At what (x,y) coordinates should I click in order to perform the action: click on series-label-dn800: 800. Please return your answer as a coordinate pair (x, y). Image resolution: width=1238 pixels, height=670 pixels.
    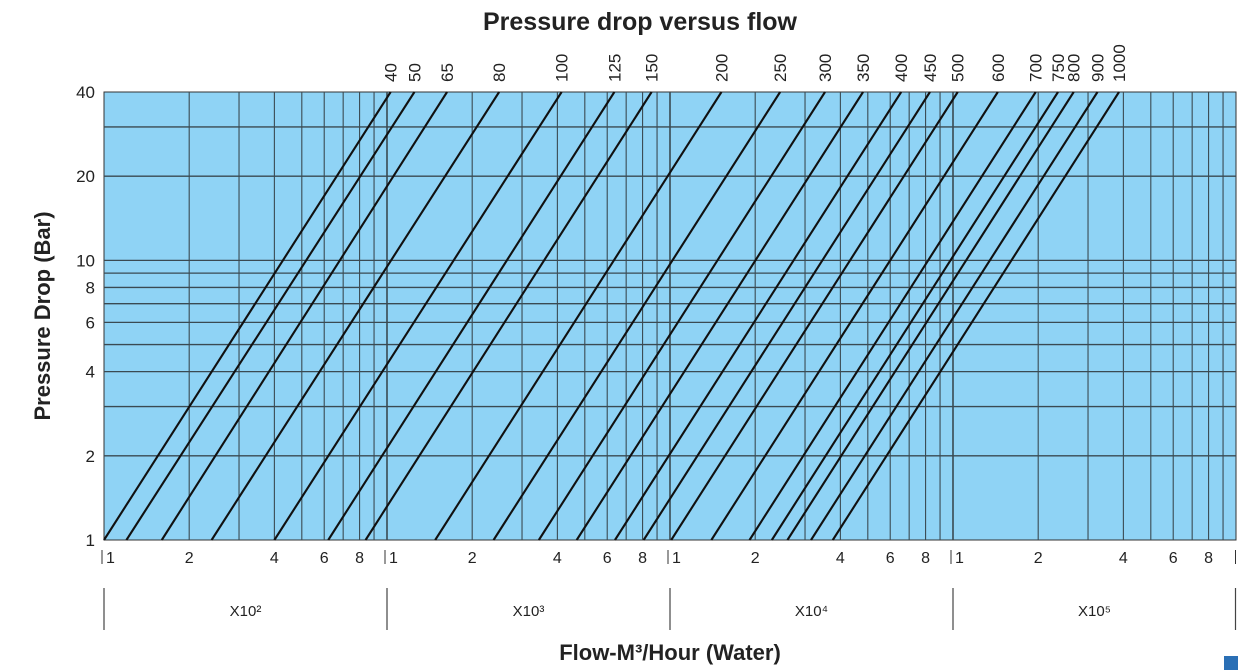
    Looking at the image, I should click on (1074, 68).